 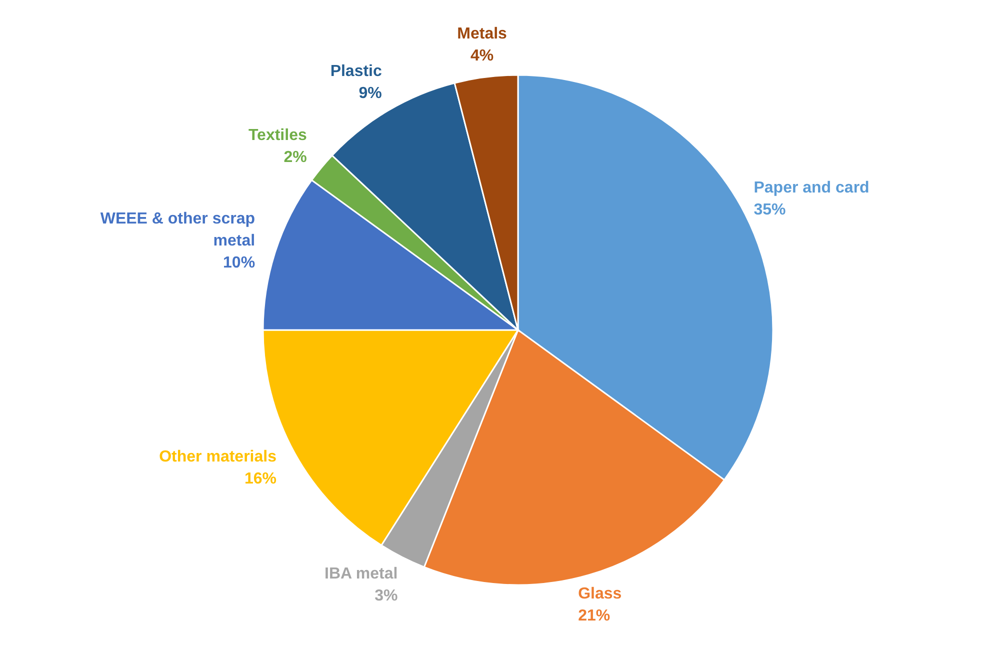 What do you see at coordinates (482, 55) in the screenshot?
I see `data-label: 4%` at bounding box center [482, 55].